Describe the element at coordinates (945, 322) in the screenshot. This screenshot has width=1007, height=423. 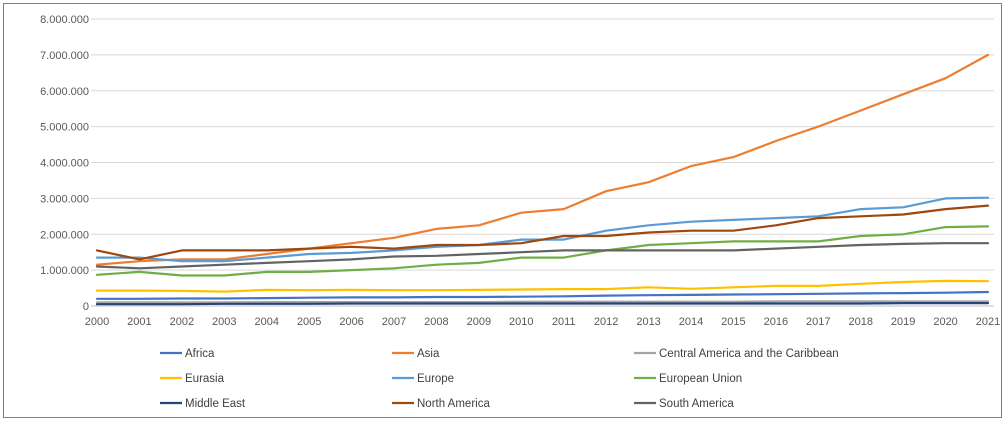
I see `x-tick-label: 2020` at that location.